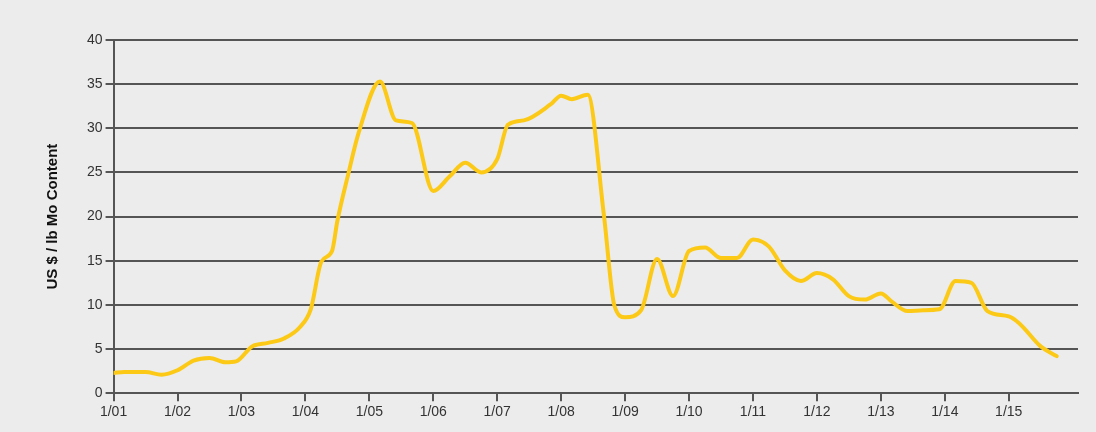  What do you see at coordinates (52, 216) in the screenshot?
I see `y-axis-title: US $ / lb Mo Content` at bounding box center [52, 216].